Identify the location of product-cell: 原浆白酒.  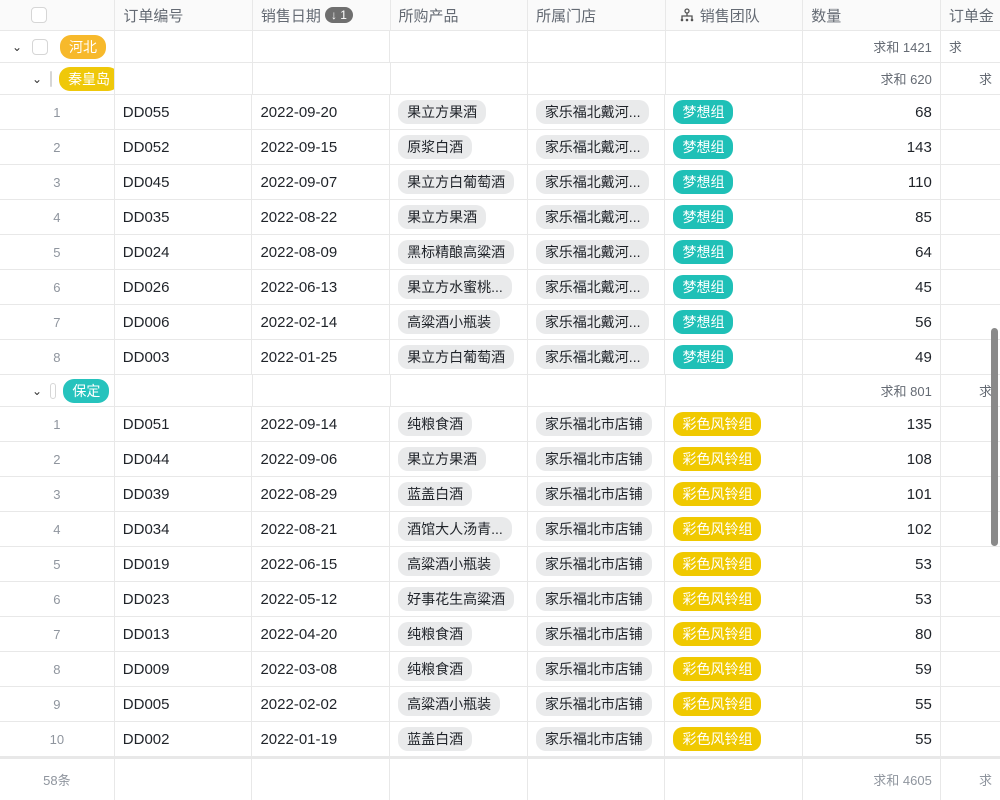
(459, 147).